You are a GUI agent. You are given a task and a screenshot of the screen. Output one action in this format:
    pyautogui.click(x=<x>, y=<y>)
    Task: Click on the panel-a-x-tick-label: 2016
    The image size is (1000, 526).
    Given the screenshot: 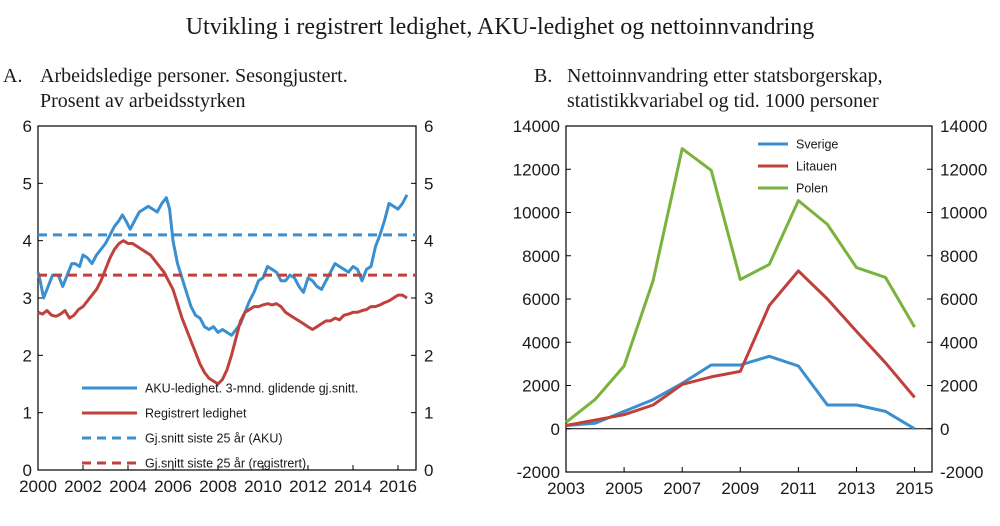 What is the action you would take?
    pyautogui.click(x=398, y=486)
    